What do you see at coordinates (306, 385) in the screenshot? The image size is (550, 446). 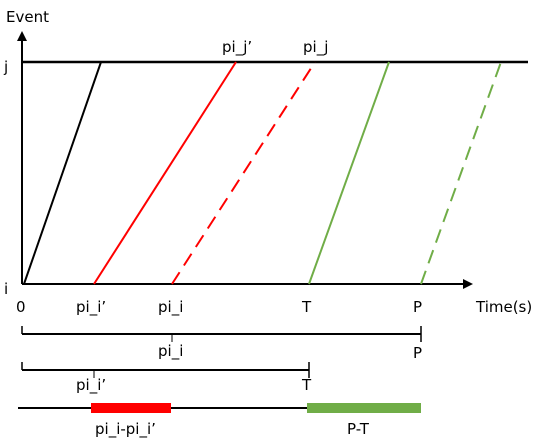 I see `timeline-row2-end-label: T` at bounding box center [306, 385].